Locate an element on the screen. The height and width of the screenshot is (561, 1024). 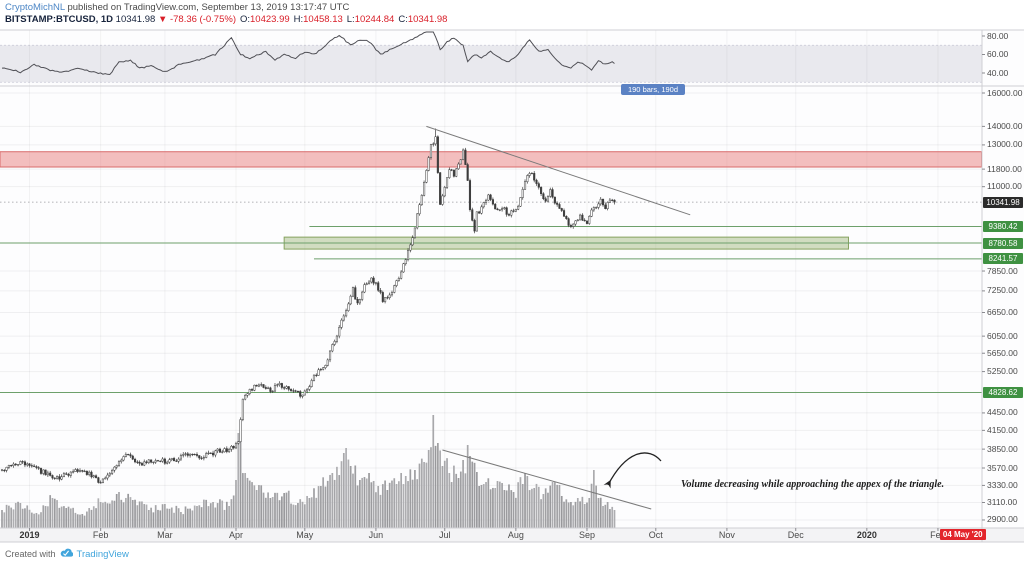
price-tick: 4450.00 is located at coordinates (1002, 412).